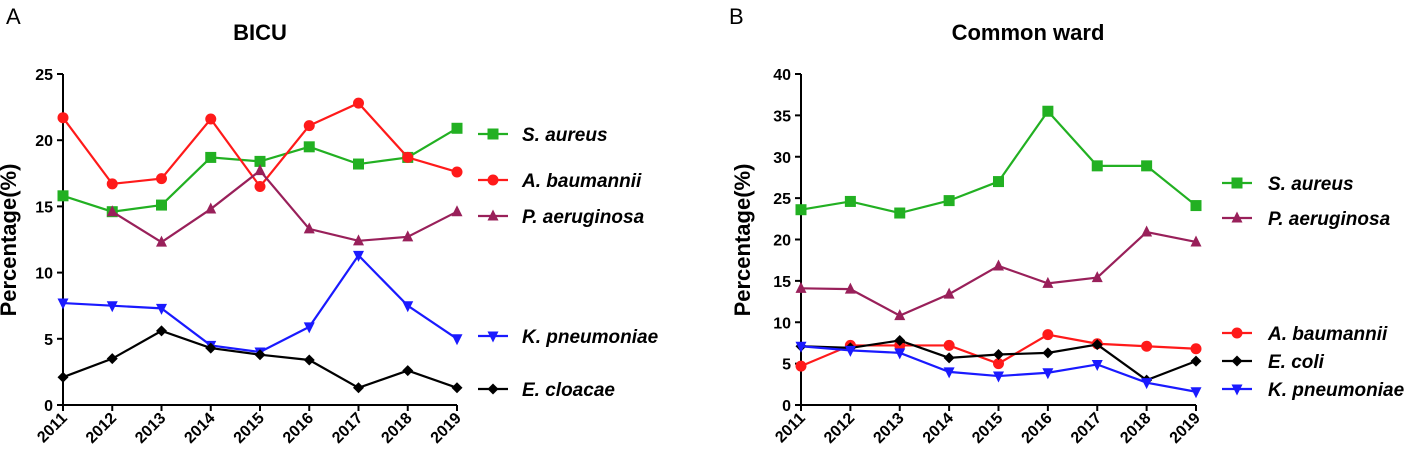  Describe the element at coordinates (13, 16) in the screenshot. I see `panel-label-a: A` at that location.